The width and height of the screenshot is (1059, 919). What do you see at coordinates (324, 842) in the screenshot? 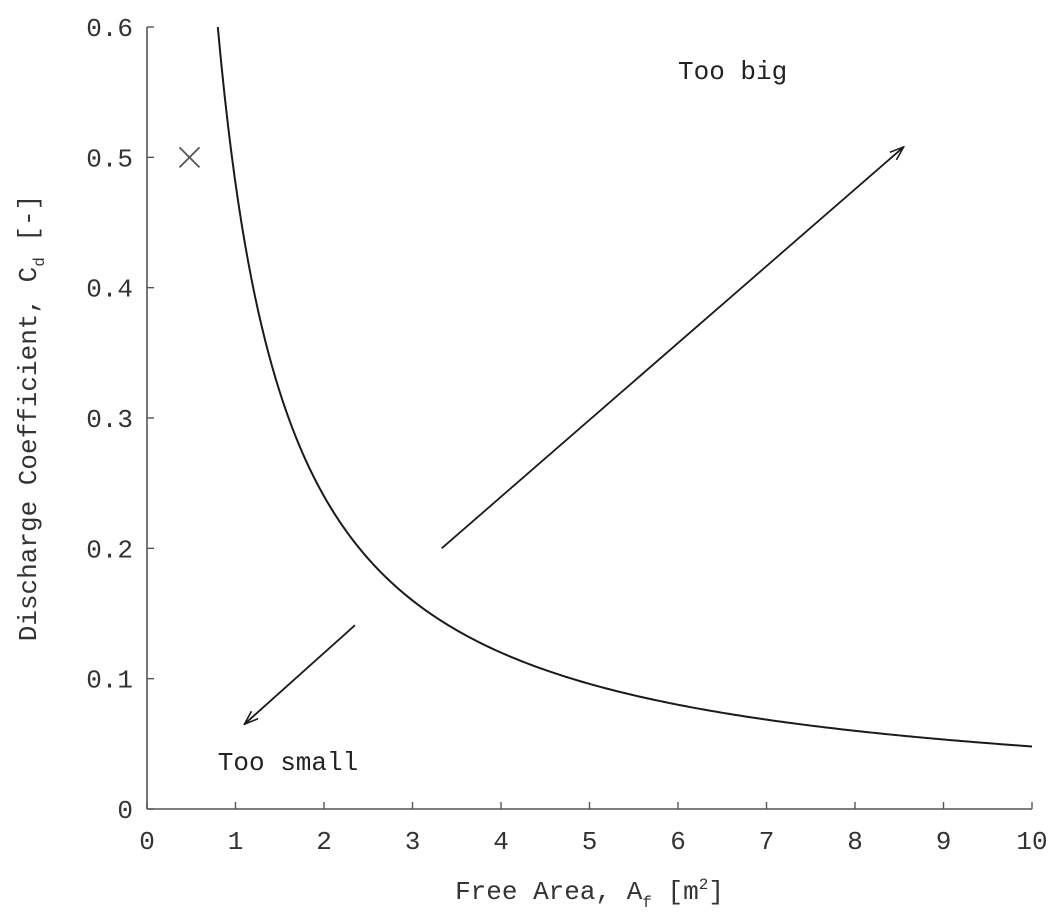
I see `x-tick-label: 2` at bounding box center [324, 842].